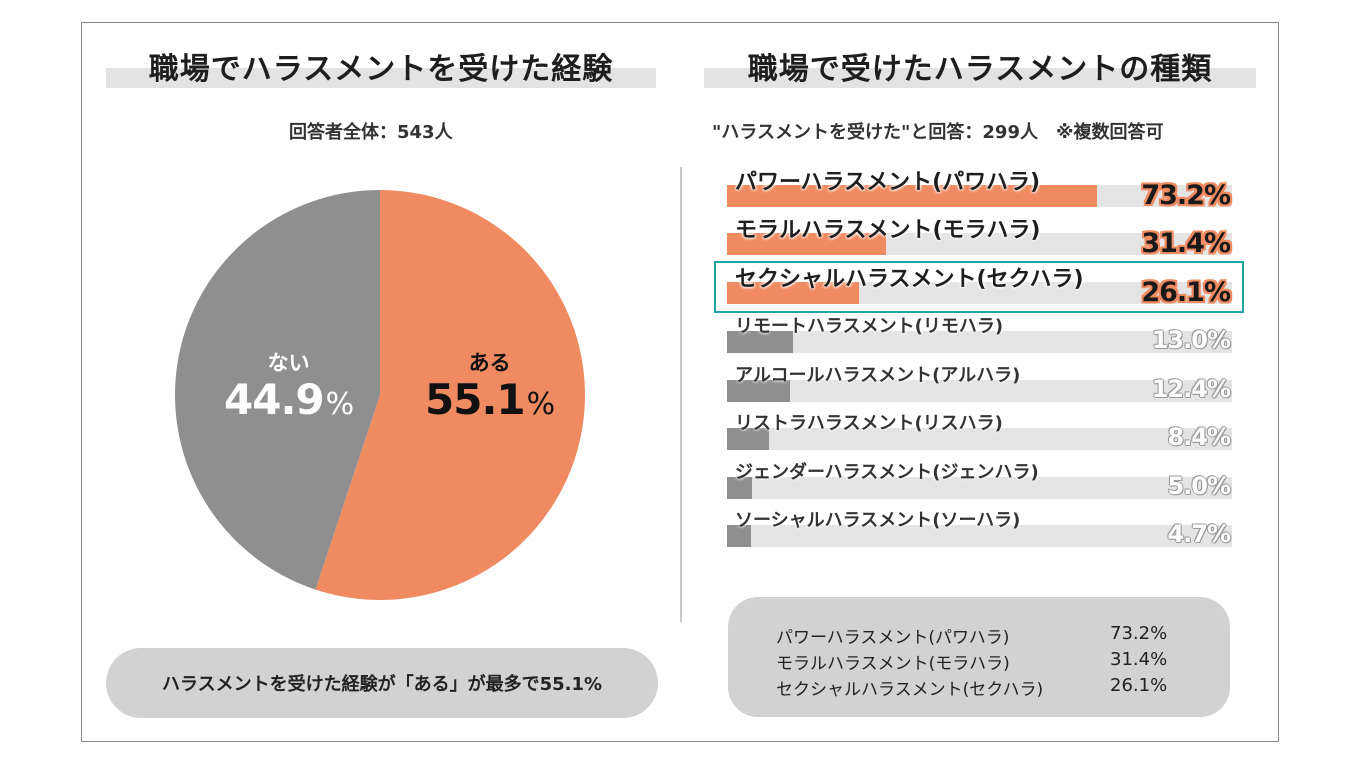  What do you see at coordinates (681, 394) in the screenshot?
I see `panel-divider` at bounding box center [681, 394].